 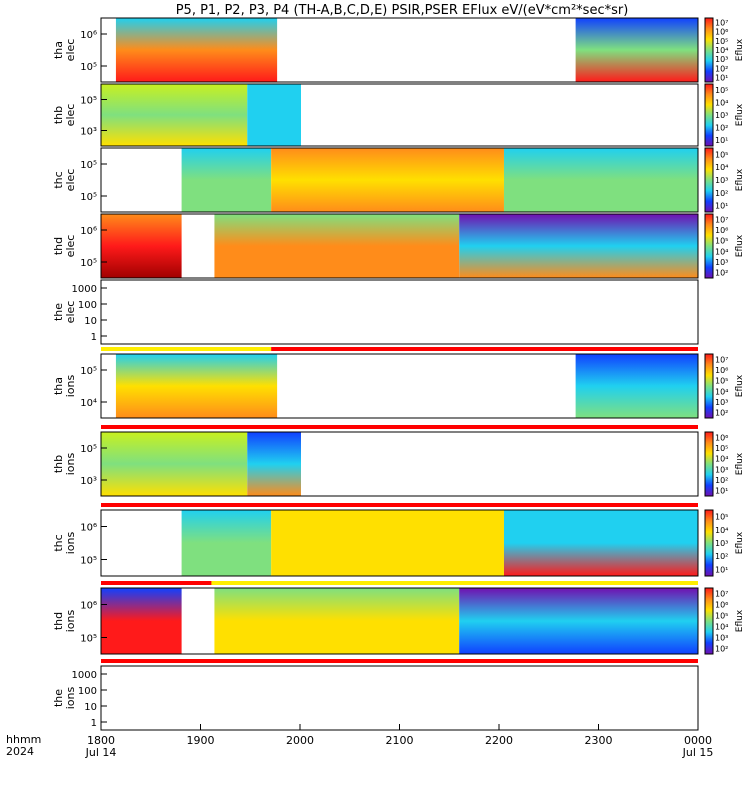 What do you see at coordinates (20, 751) in the screenshot?
I see `x-axis-year: 2024` at bounding box center [20, 751].